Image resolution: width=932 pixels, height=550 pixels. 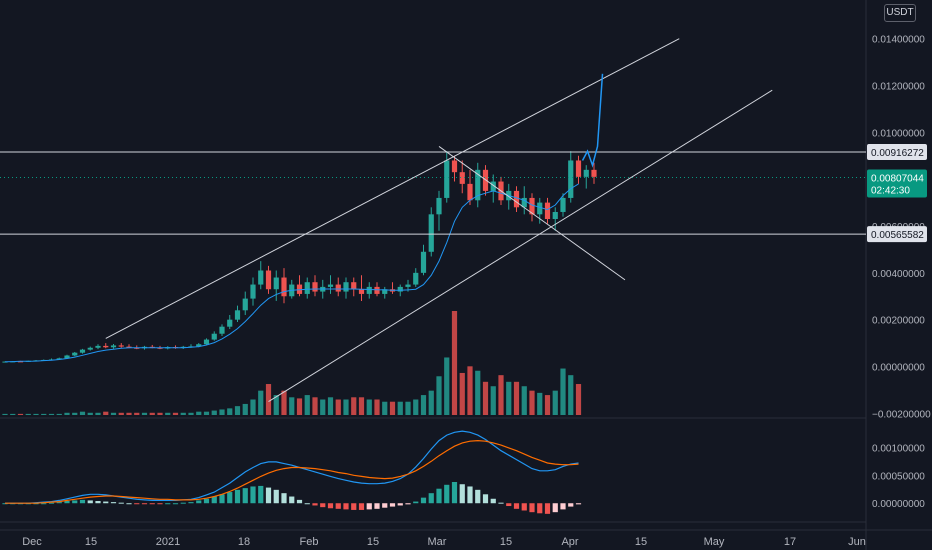 What do you see at coordinates (292, 471) in the screenshot?
I see `signal-line` at bounding box center [292, 471].